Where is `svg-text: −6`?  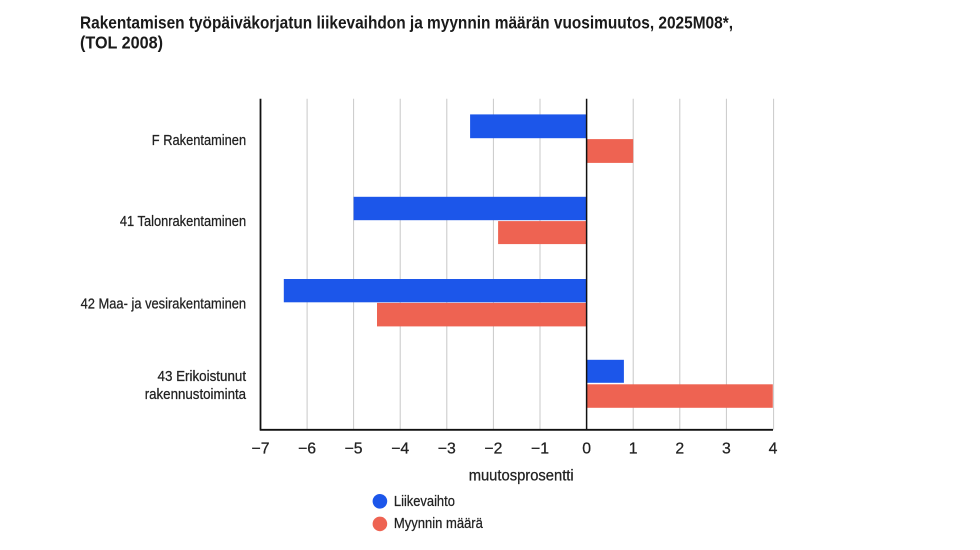 svg-text: −6 is located at coordinates (307, 448).